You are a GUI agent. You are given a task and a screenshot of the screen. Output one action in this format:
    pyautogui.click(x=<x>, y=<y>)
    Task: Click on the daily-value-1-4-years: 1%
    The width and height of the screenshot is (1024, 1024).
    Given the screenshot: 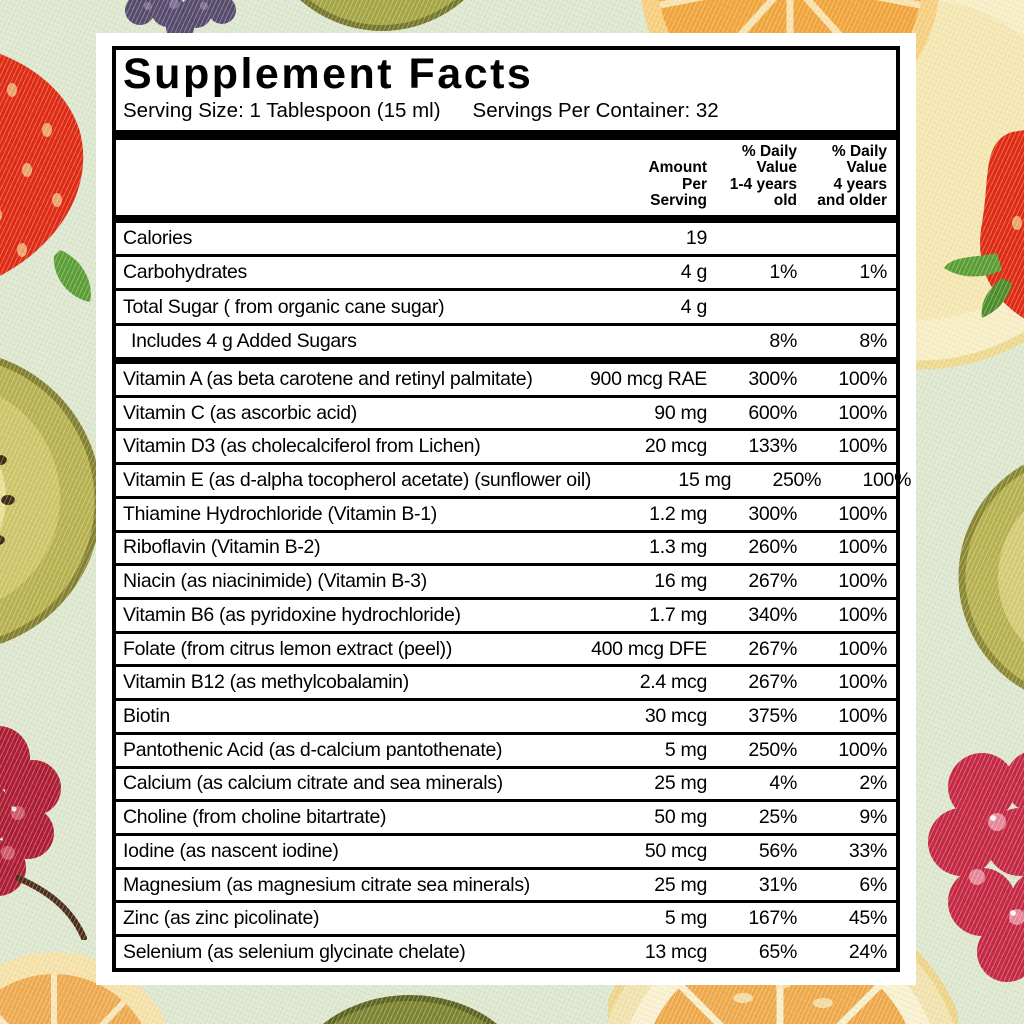 What is the action you would take?
    pyautogui.click(x=783, y=272)
    